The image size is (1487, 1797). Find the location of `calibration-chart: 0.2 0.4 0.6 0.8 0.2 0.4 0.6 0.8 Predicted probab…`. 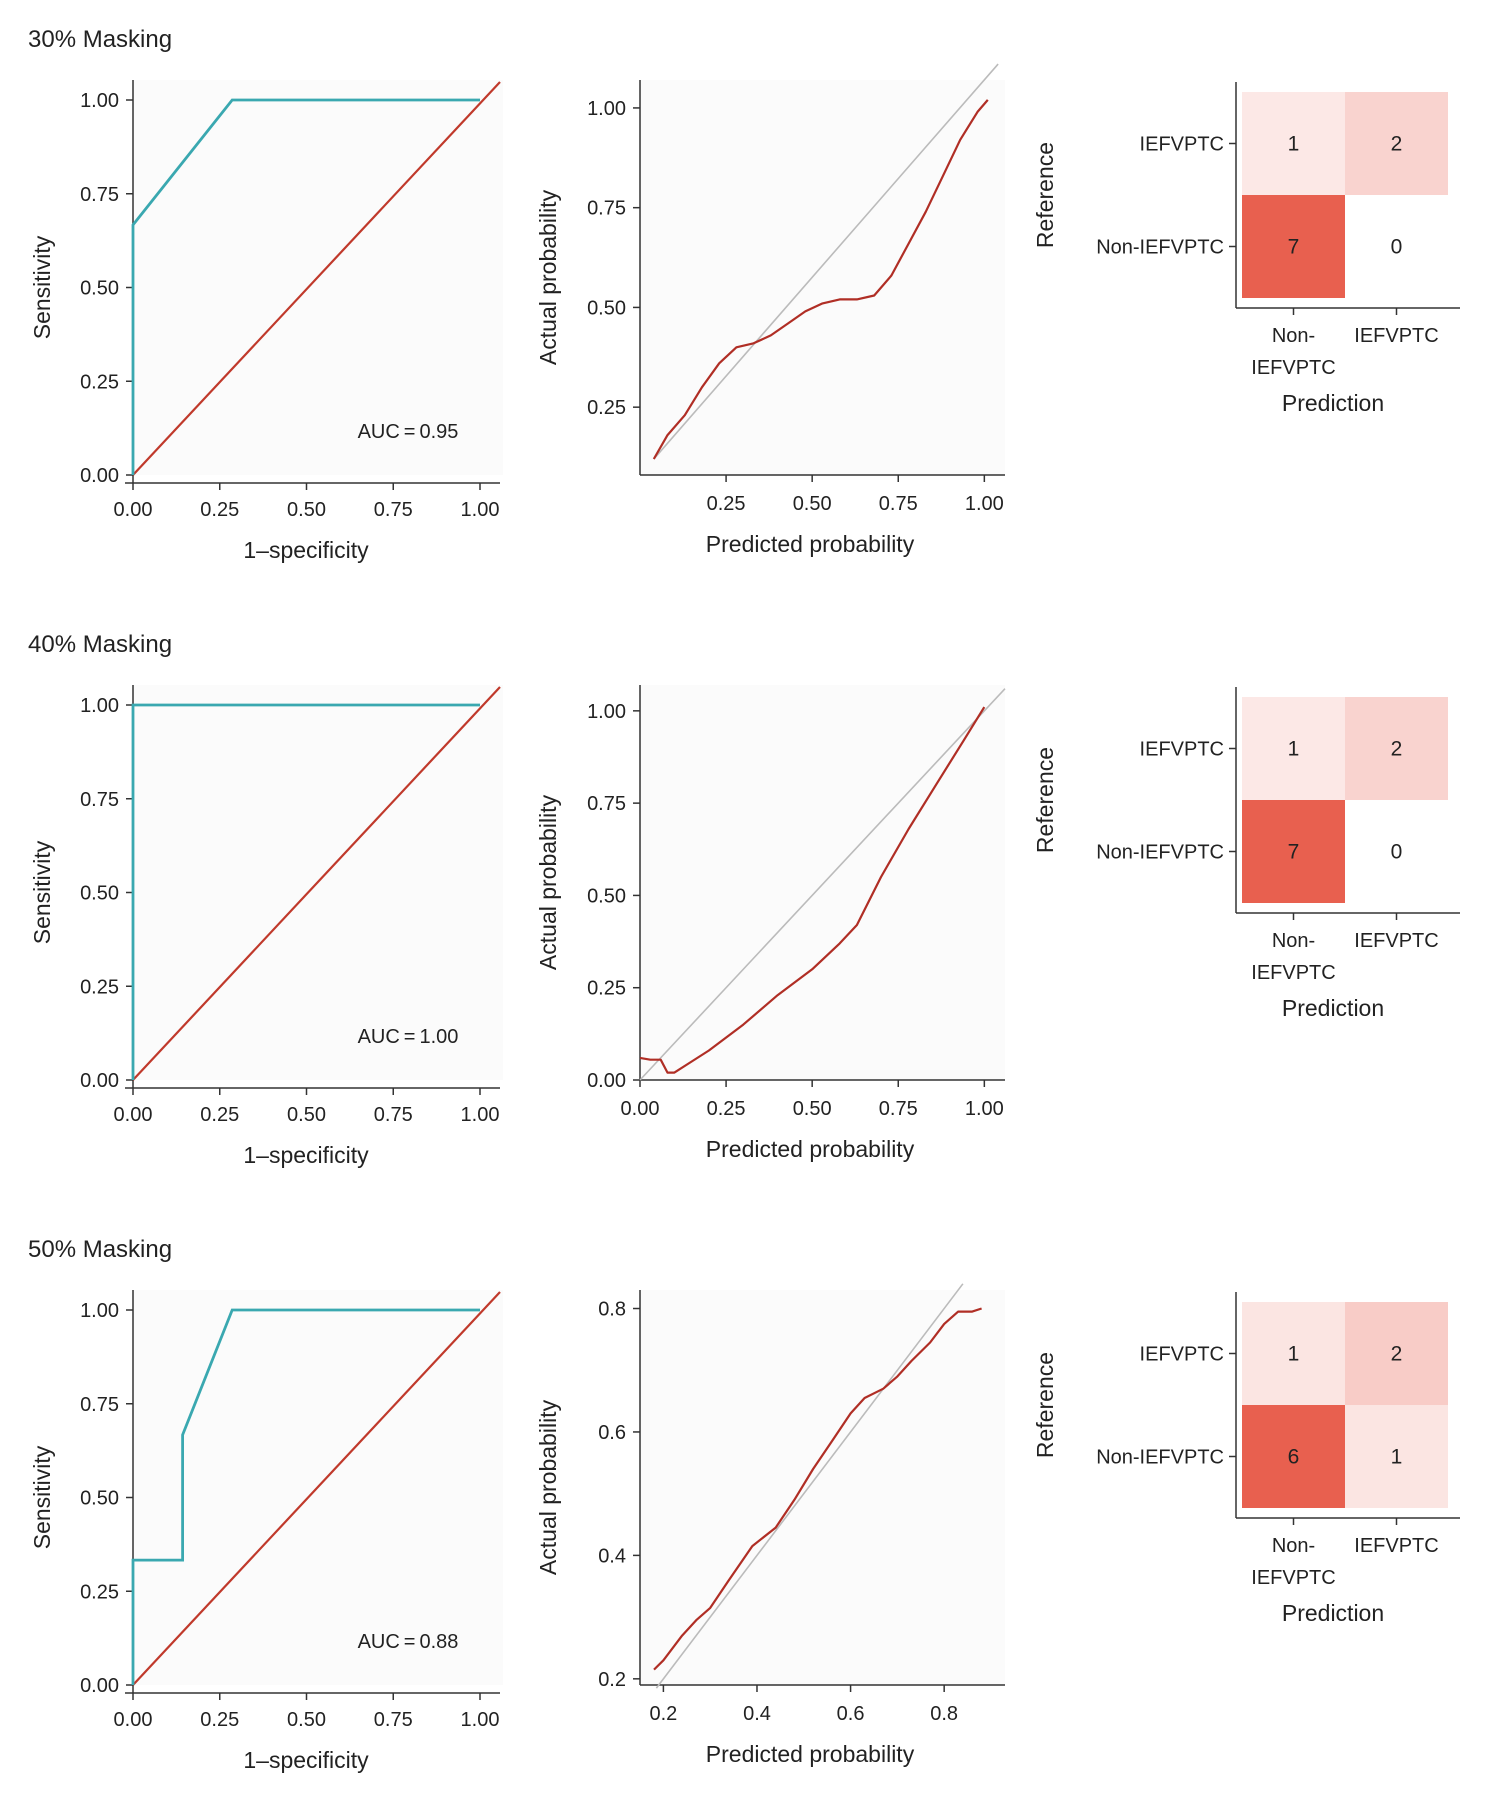

calibration-chart: 0.2 0.4 0.6 0.8 0.2 0.4 0.6 0.8 Predicted probab… is located at coordinates (770, 1525).